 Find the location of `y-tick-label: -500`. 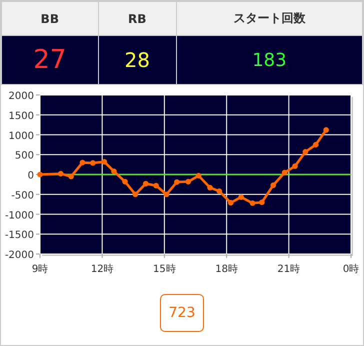

y-tick-label: -500 is located at coordinates (22, 196).